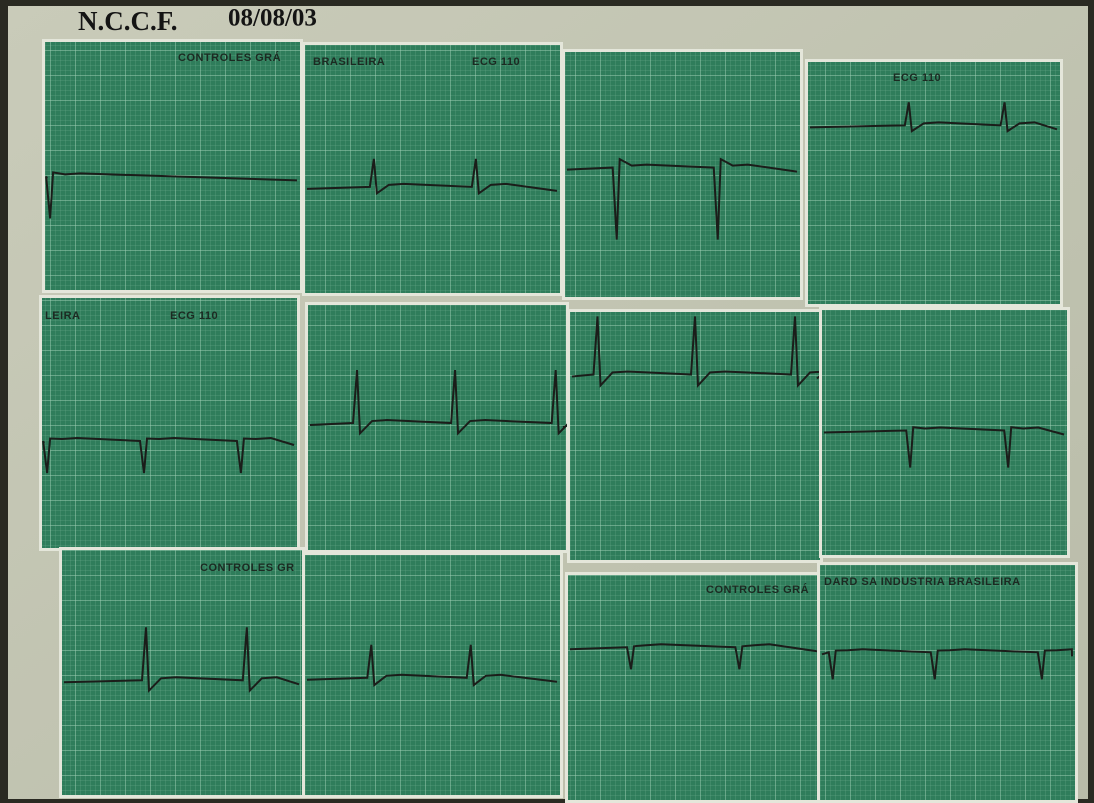  Describe the element at coordinates (349, 62) in the screenshot. I see `strip-label: BRASILEIRA` at that location.